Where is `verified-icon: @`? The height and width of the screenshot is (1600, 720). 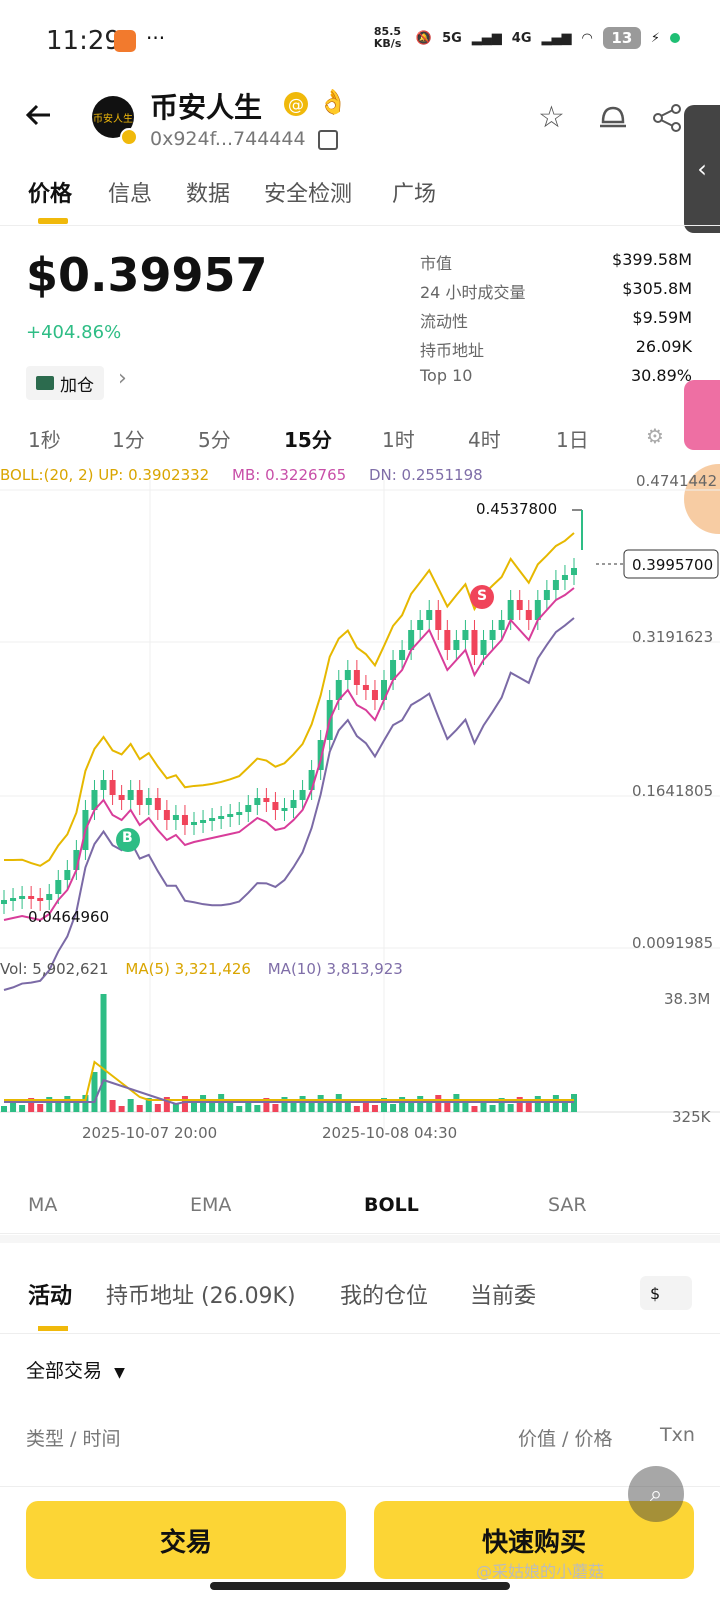 verified-icon: @ is located at coordinates (296, 104).